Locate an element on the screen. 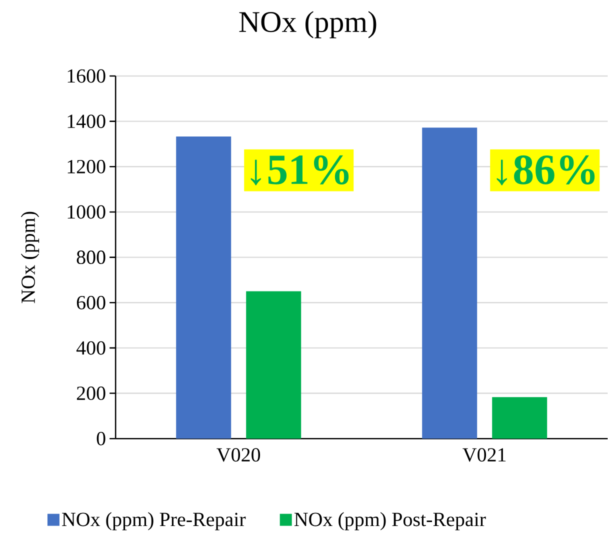 This screenshot has width=608, height=533. y-tick-label: 1200 is located at coordinates (87, 167).